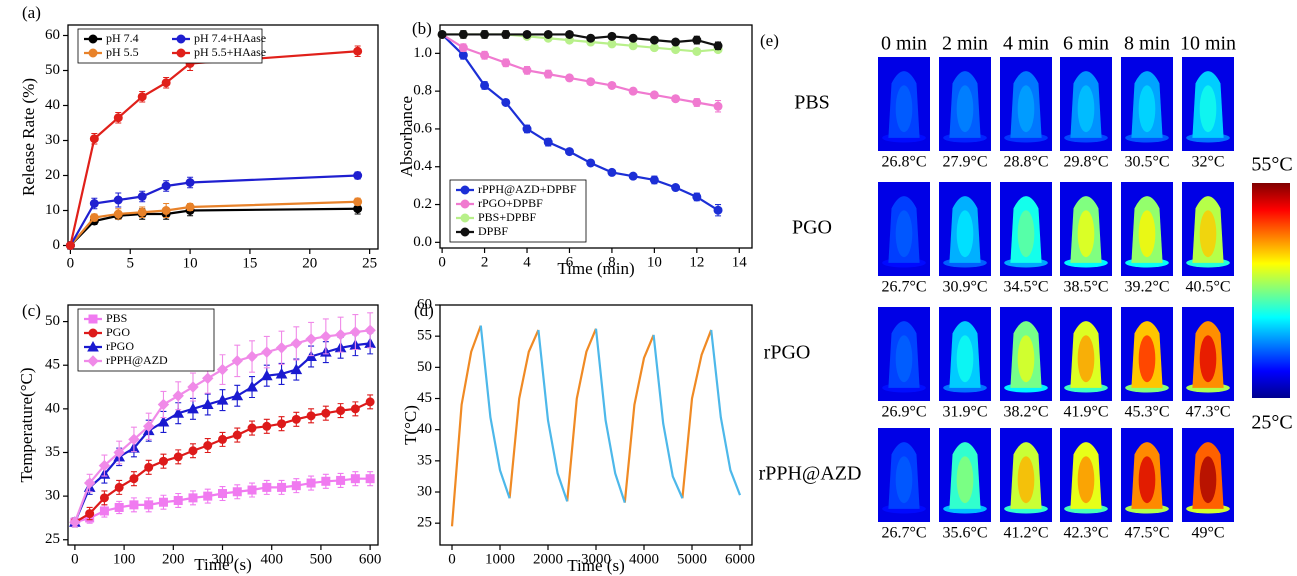  I want to click on y-tick-label: 40, so click(52, 105).